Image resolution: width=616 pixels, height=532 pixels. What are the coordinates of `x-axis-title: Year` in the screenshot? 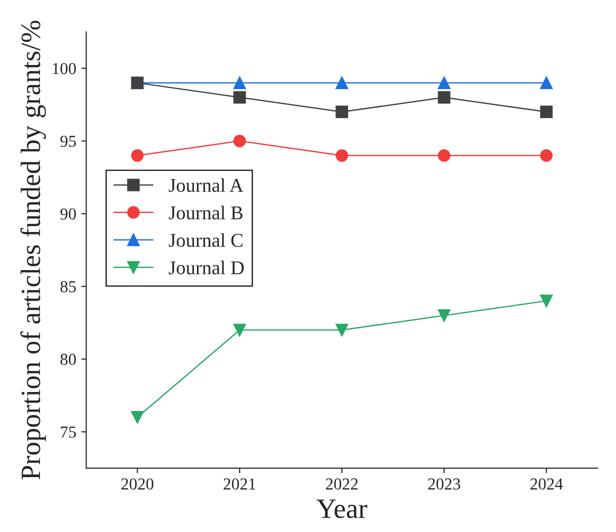 It's located at (342, 509).